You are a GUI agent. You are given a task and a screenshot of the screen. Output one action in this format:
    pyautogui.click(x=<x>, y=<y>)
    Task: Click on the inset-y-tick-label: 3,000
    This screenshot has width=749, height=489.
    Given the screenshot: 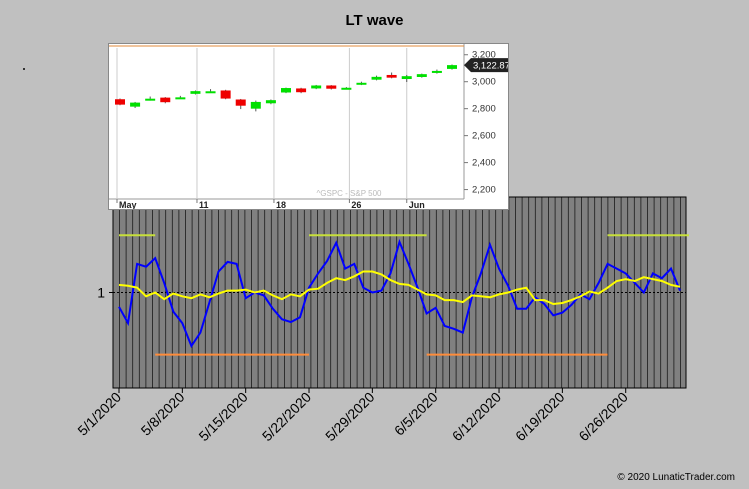 What is the action you would take?
    pyautogui.click(x=484, y=82)
    